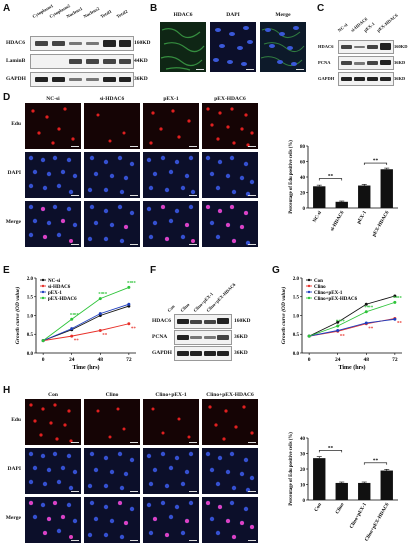 The height and width of the screenshot is (550, 415). Describe the element at coordinates (185, 307) in the screenshot. I see `lane-label: Clino` at that location.